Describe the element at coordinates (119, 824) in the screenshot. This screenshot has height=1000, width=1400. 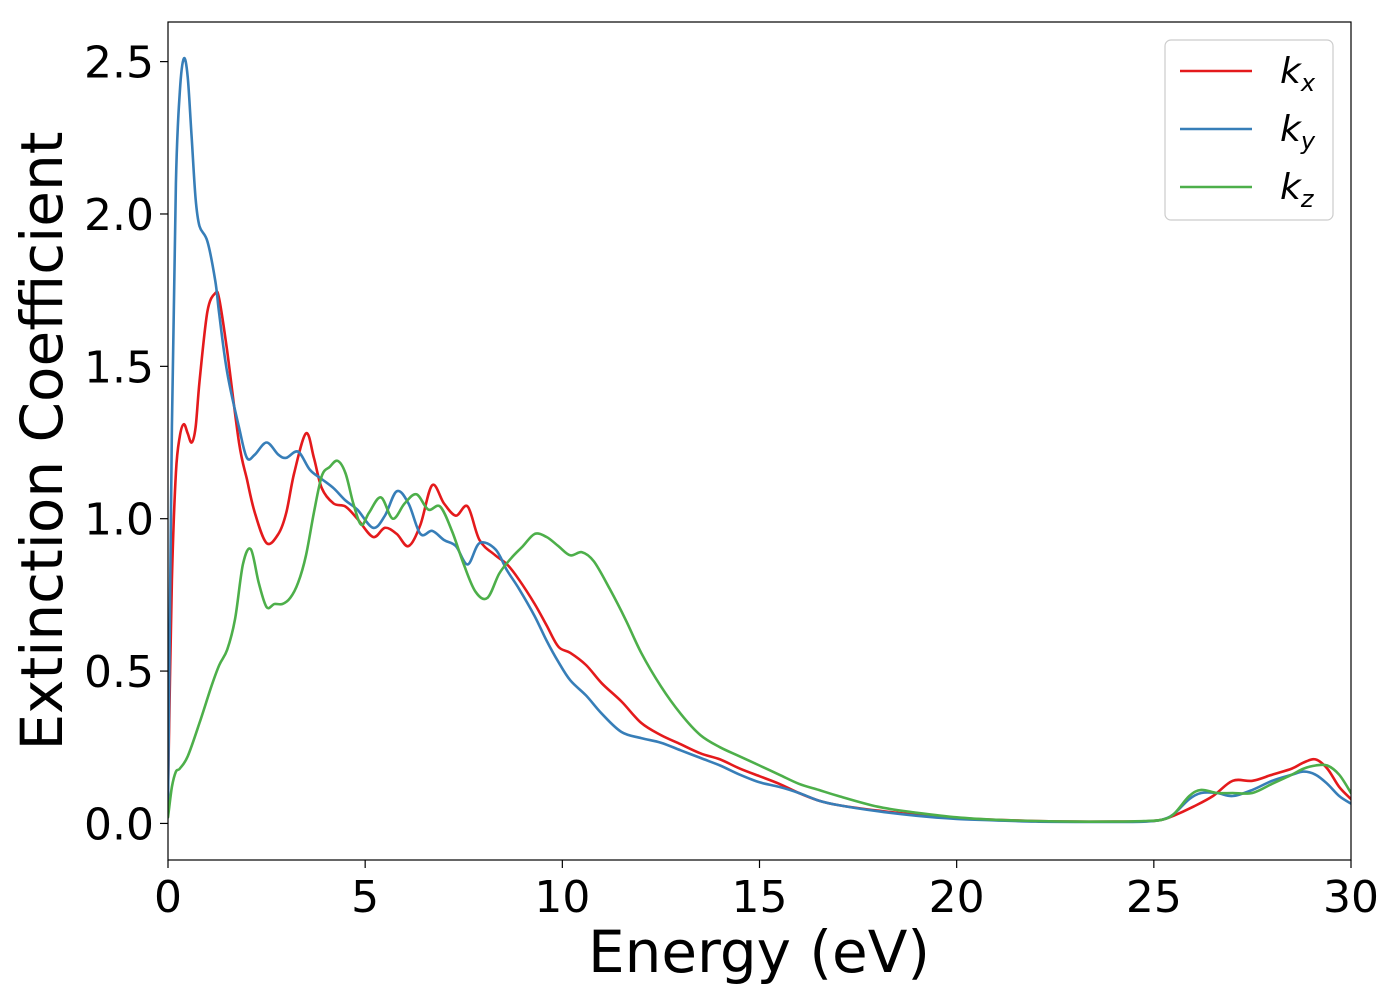
I see `y-tick-label: 0.0` at that location.